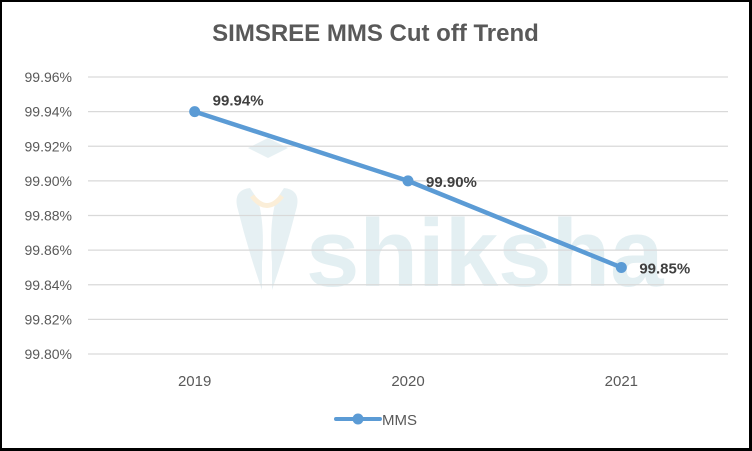  Describe the element at coordinates (621, 381) in the screenshot. I see `x-tick-label: 2021` at that location.